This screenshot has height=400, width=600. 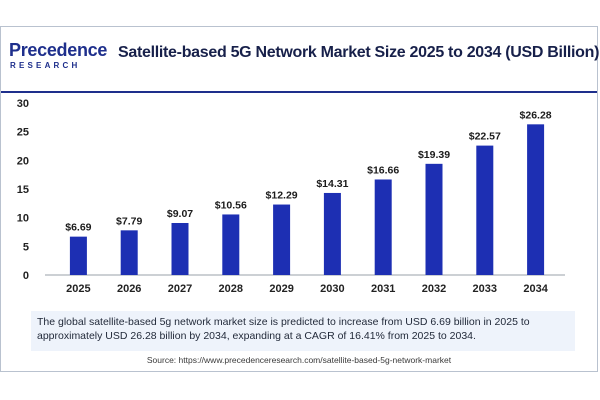 I want to click on x-tick-label: 2027, so click(x=180, y=289).